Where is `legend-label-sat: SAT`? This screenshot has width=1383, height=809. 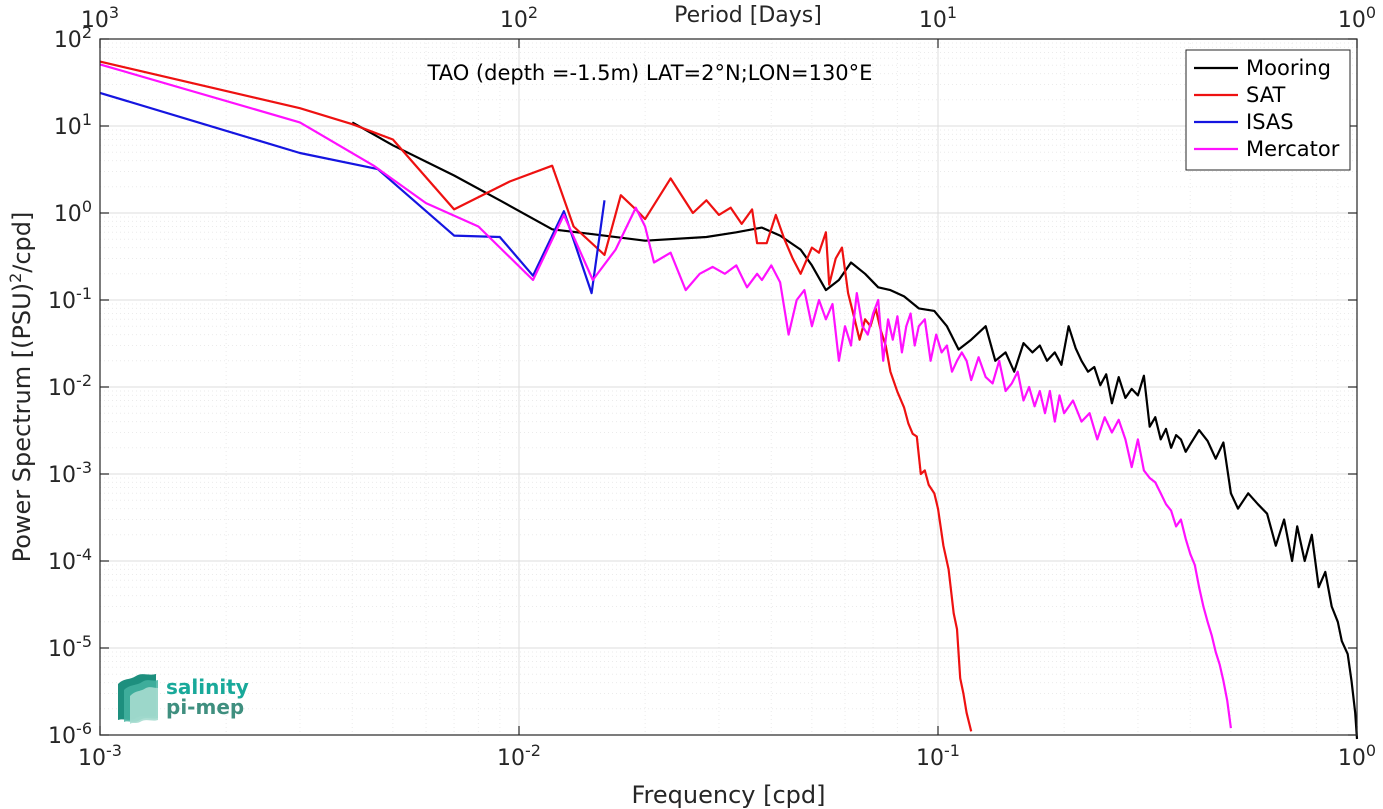
legend-label-sat: SAT is located at coordinates (1265, 95).